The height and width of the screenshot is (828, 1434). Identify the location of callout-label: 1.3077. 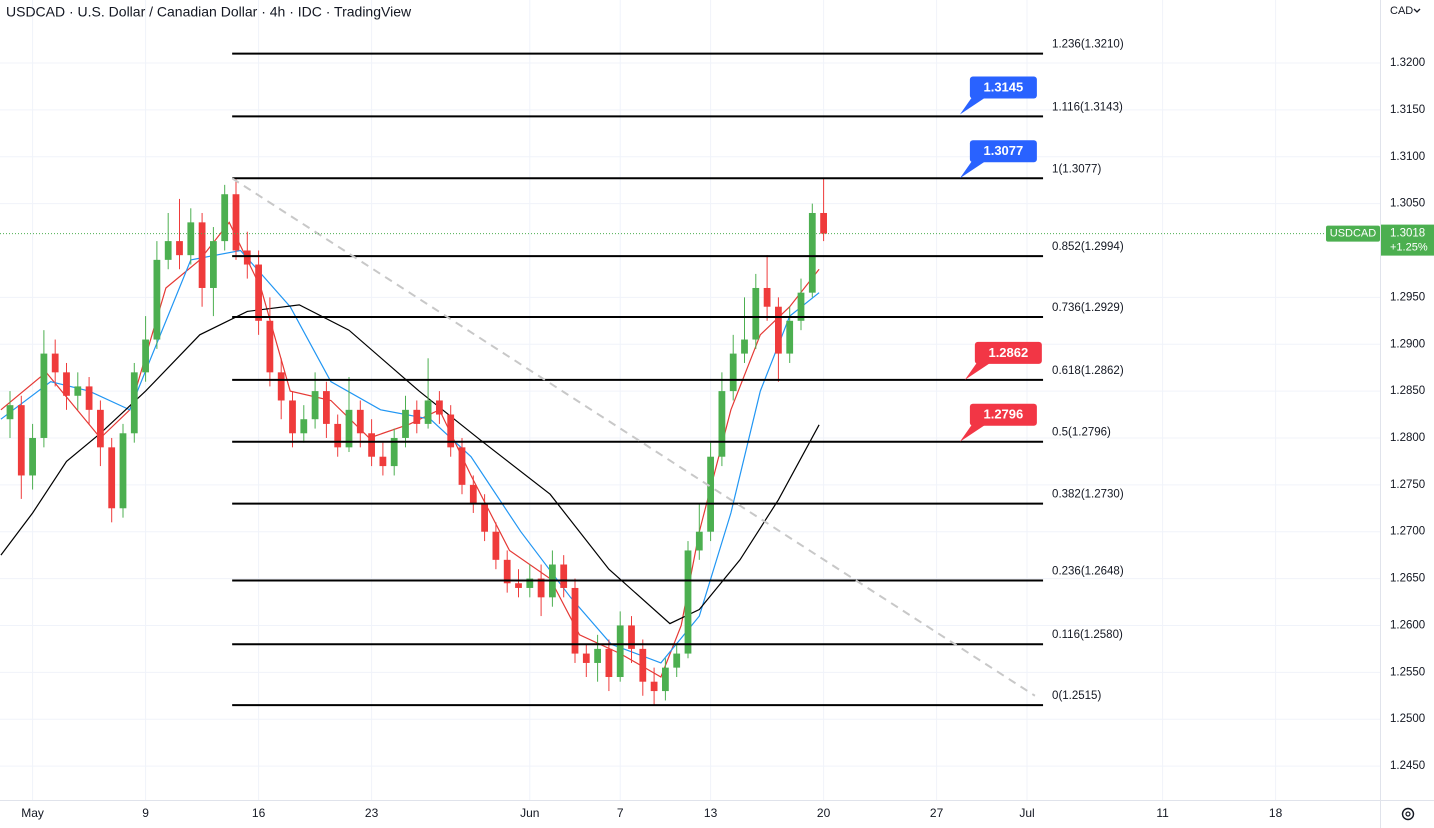
(1003, 150).